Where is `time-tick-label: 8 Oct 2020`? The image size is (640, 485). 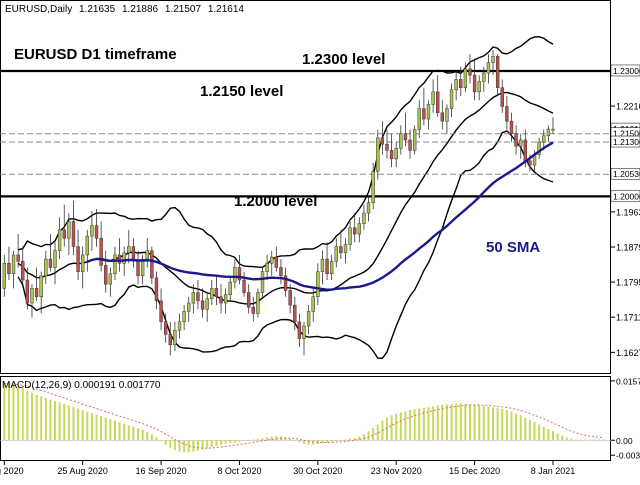 time-tick-label: 8 Oct 2020 is located at coordinates (239, 471).